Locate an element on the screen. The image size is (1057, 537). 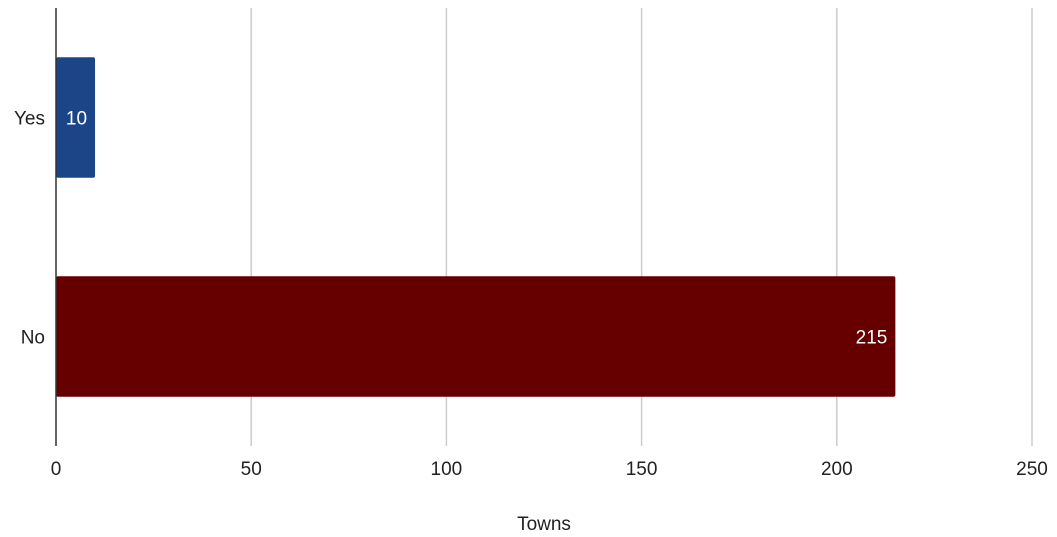
x-tick-label: 200 is located at coordinates (837, 469).